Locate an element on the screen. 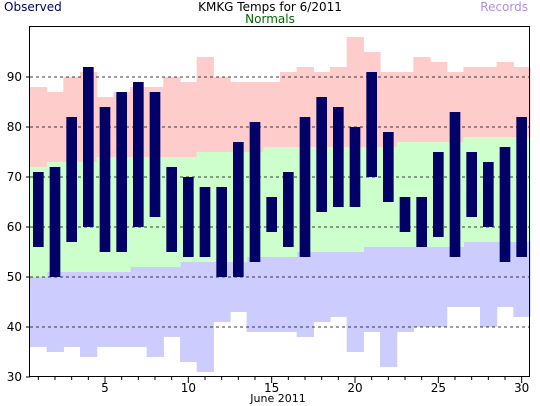 This screenshot has height=406, width=540. x-axis: 5 10 15 20 25 30 is located at coordinates (283, 386).